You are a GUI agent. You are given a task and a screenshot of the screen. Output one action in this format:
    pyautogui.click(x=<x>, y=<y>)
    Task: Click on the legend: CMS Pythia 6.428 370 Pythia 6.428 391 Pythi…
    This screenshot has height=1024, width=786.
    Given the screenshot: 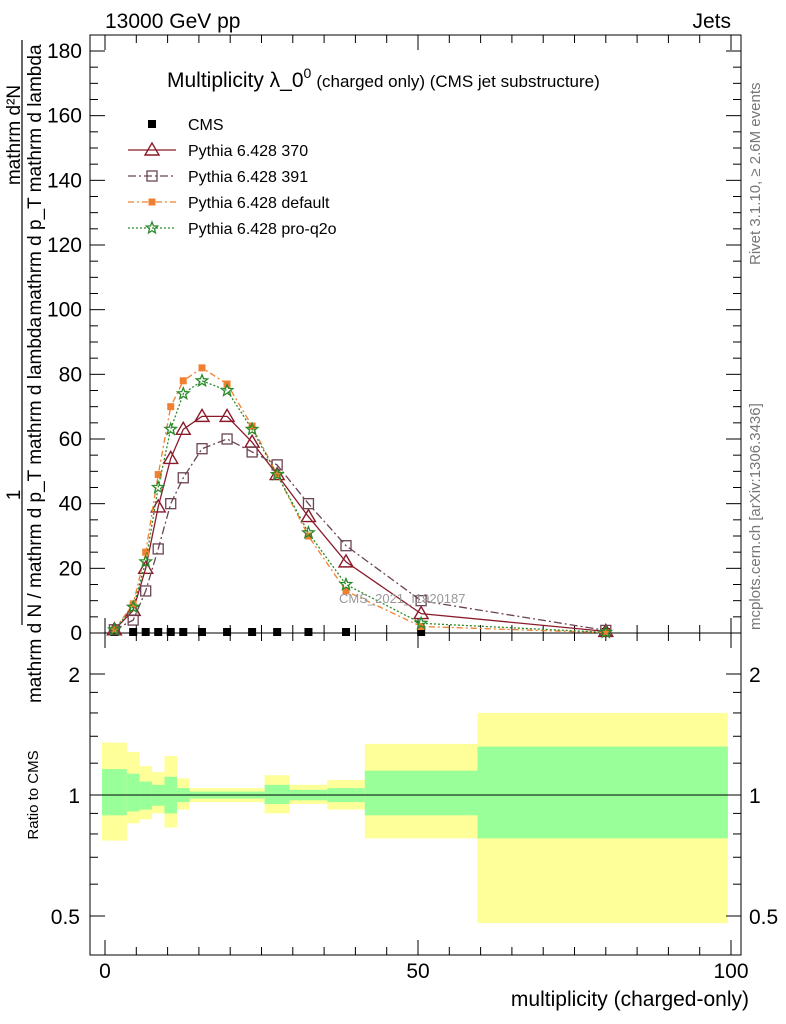 What is the action you would take?
    pyautogui.click(x=232, y=177)
    